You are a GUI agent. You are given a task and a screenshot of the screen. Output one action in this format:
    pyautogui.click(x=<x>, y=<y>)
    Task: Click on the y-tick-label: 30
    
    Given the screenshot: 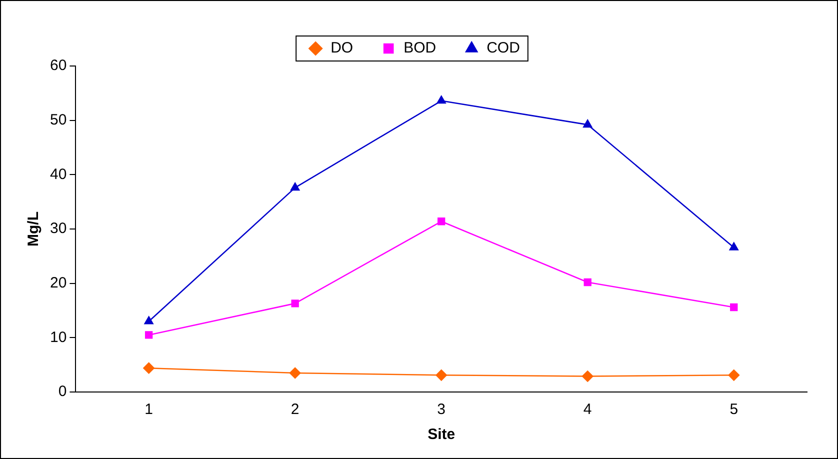 What is the action you would take?
    pyautogui.click(x=58, y=229)
    